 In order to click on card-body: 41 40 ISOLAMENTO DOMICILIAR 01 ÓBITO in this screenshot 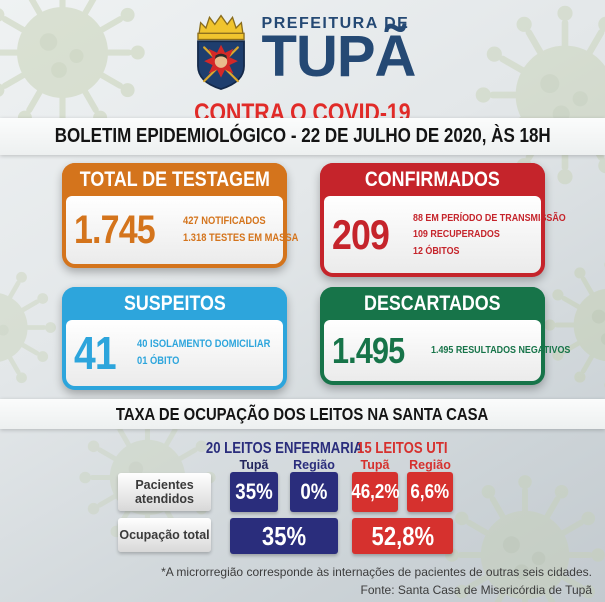, I will do `click(174, 353)`.